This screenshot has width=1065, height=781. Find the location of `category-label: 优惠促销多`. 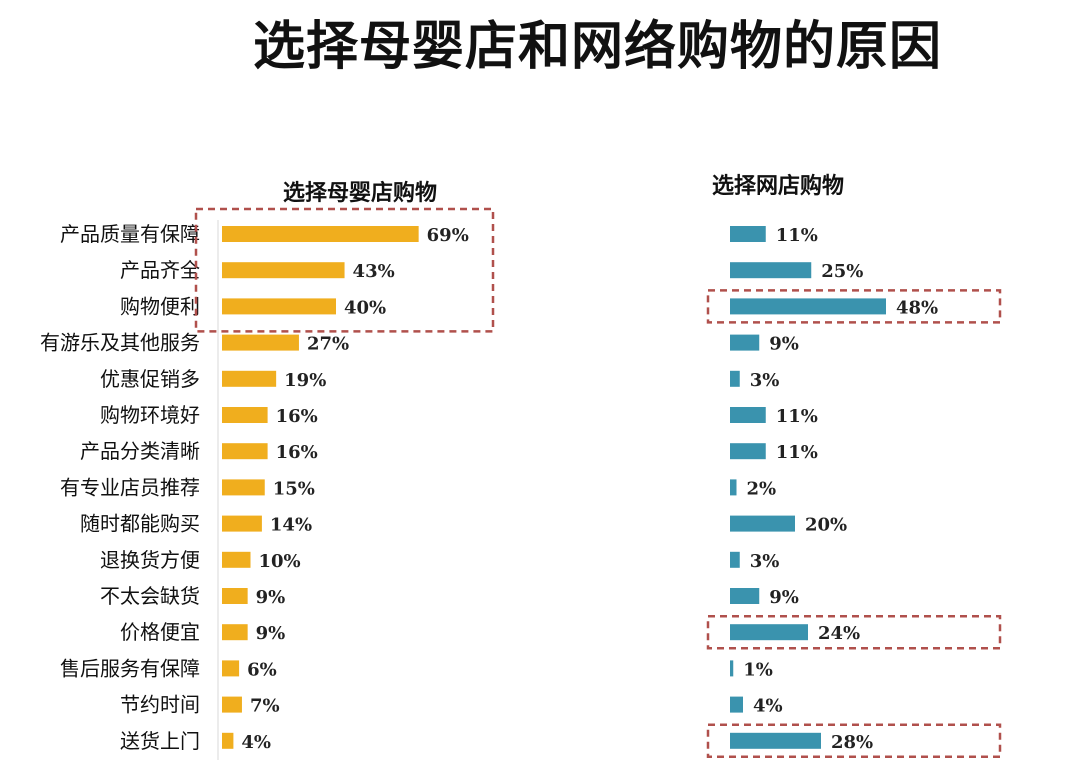

category-label: 优惠促销多 is located at coordinates (150, 379).